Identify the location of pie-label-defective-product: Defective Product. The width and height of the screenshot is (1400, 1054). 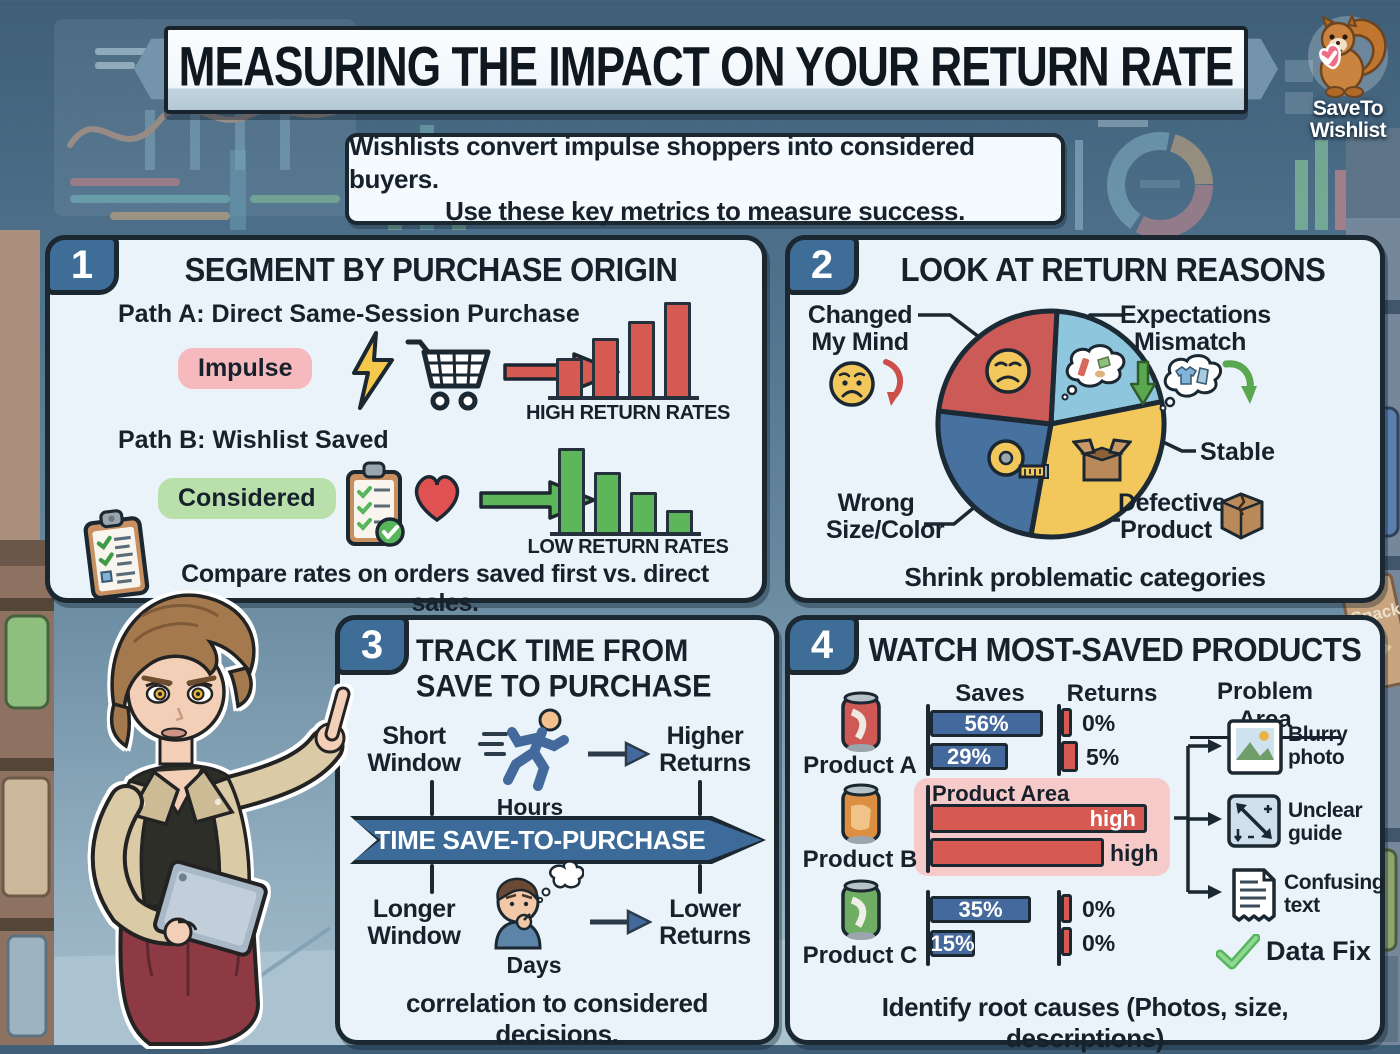
(1172, 516).